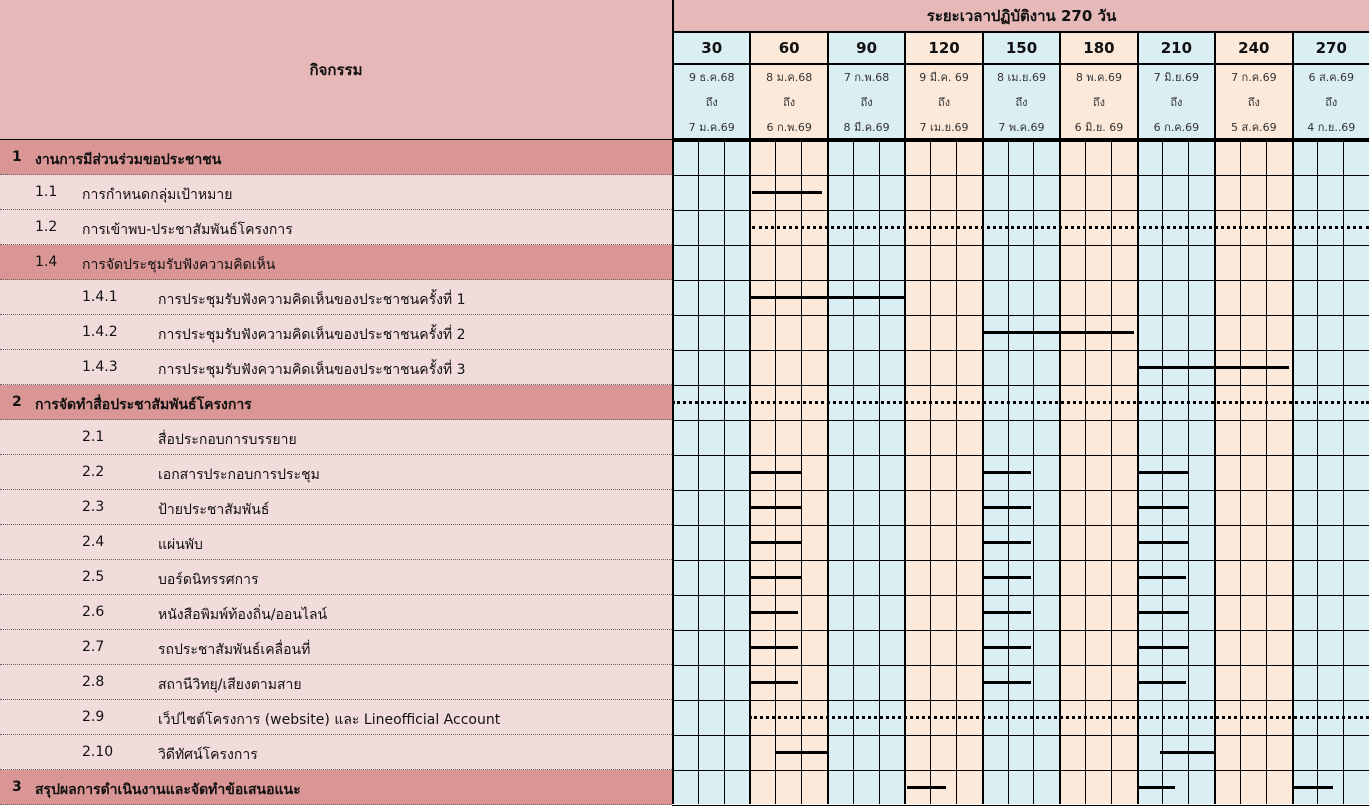  I want to click on activity-number: 2.7, so click(93, 647).